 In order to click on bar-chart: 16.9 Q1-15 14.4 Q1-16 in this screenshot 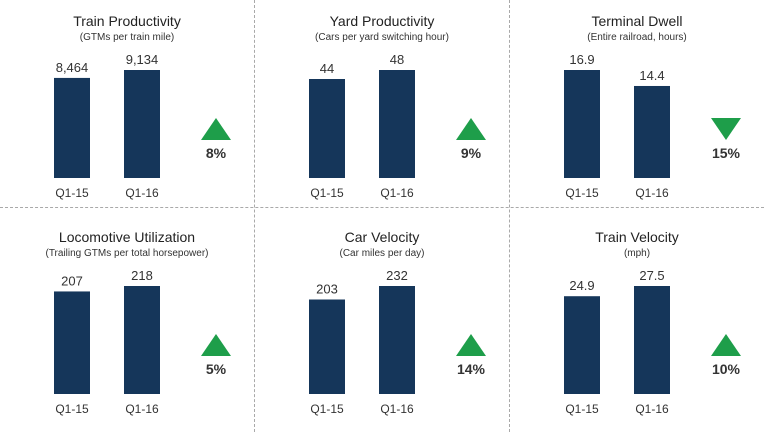, I will do `click(652, 126)`.